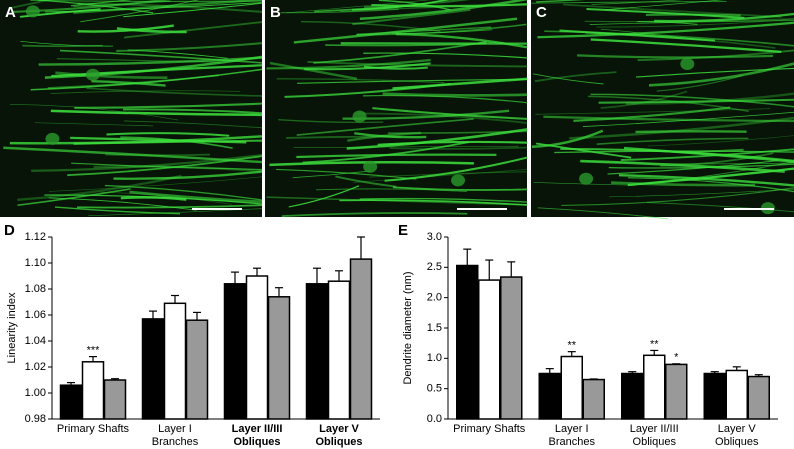  I want to click on y-tick-label: 1.04, so click(35, 341).